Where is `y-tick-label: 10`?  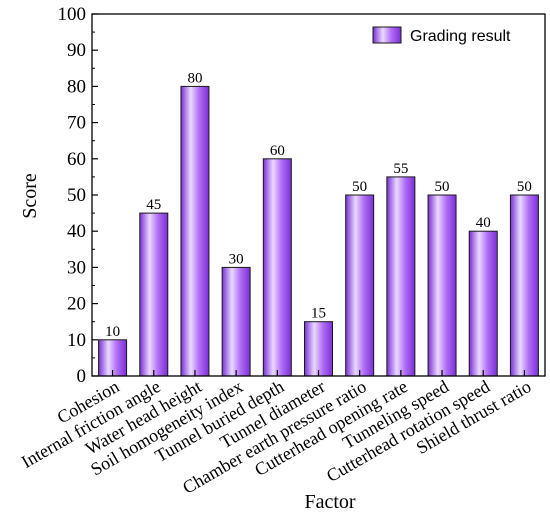
y-tick-label: 10 is located at coordinates (76, 340).